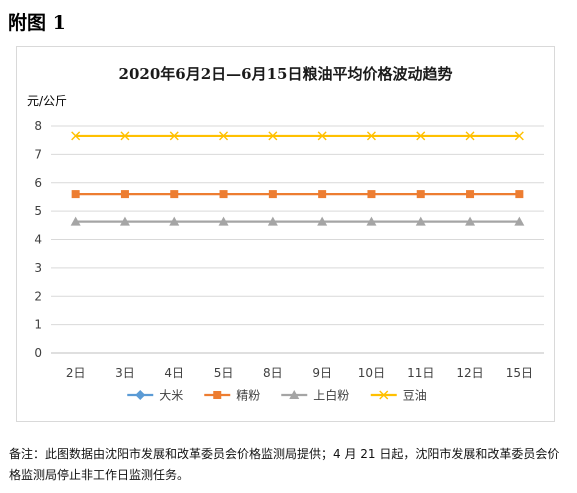 This screenshot has height=493, width=577. What do you see at coordinates (273, 373) in the screenshot?
I see `x-tick-label: 8日` at bounding box center [273, 373].